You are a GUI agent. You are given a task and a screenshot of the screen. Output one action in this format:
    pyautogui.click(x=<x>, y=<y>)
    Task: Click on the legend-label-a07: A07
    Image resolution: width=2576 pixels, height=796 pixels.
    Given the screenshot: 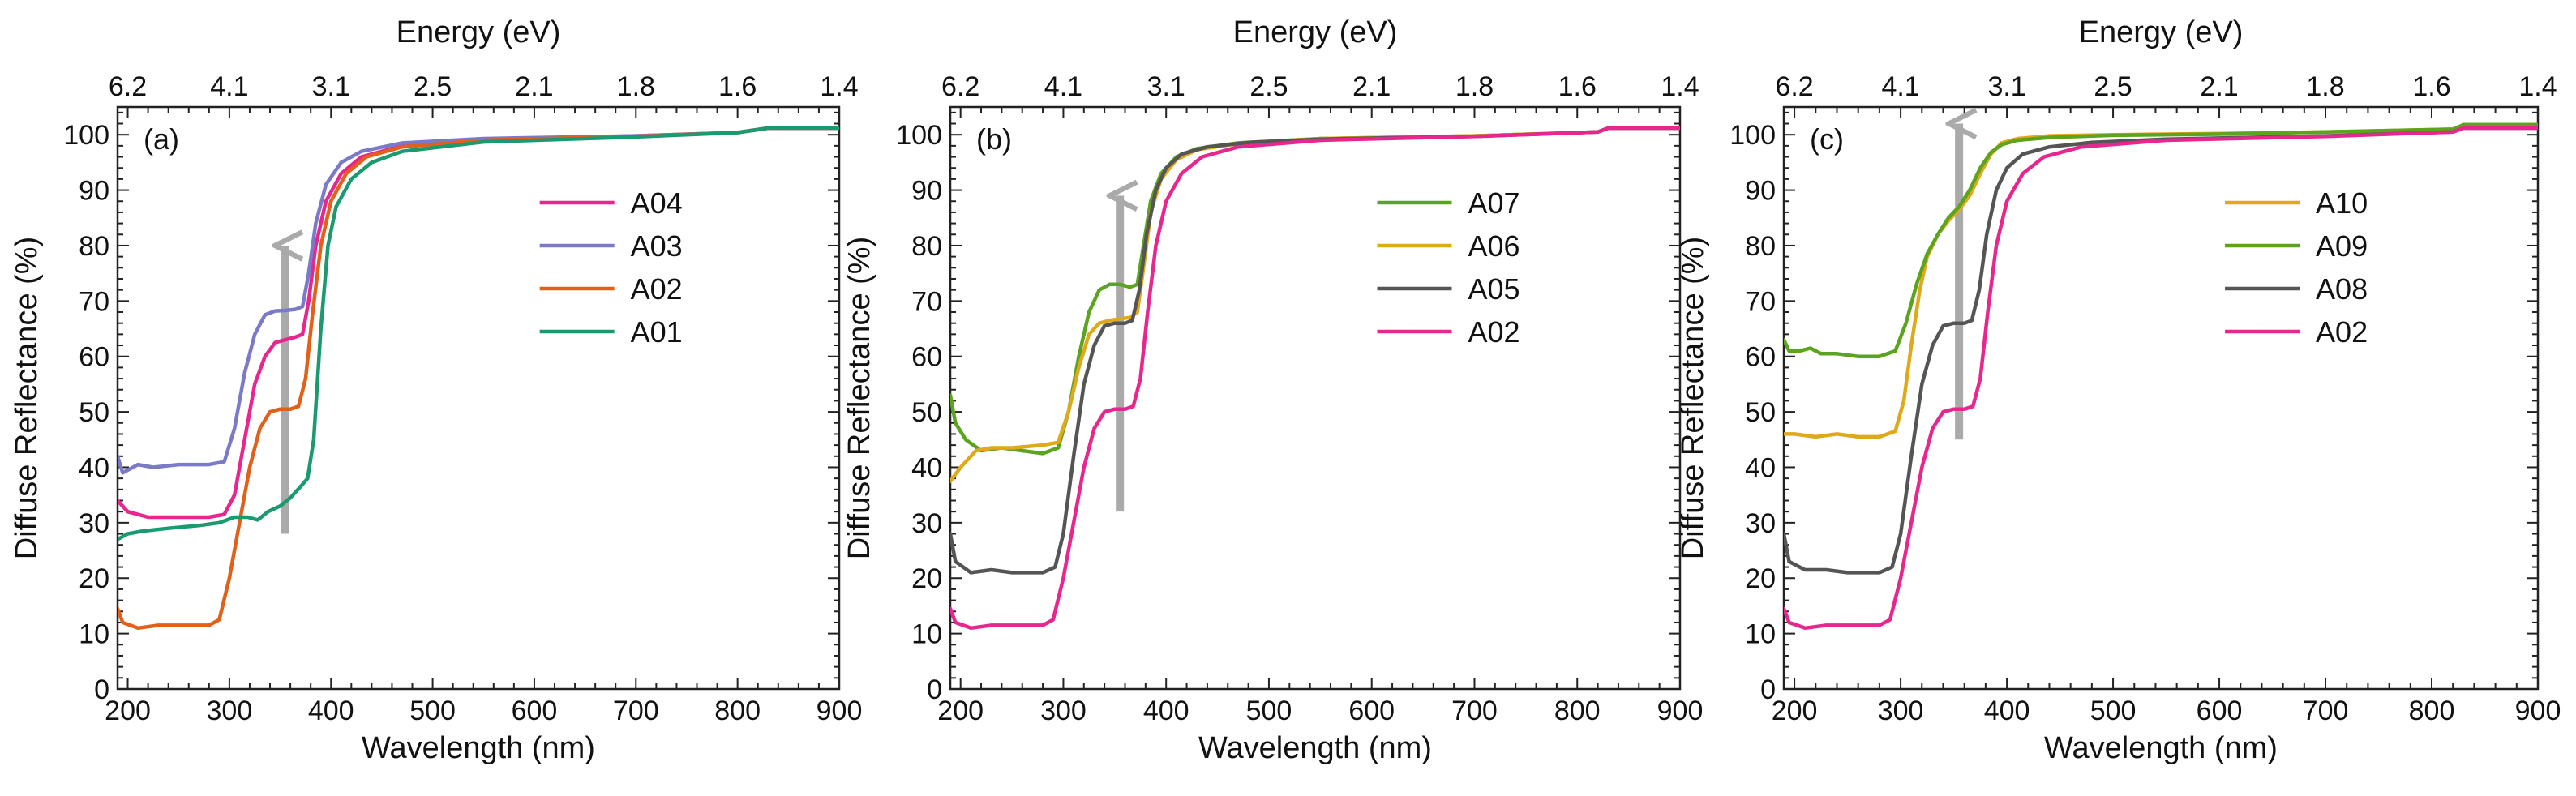 What is the action you would take?
    pyautogui.click(x=1494, y=203)
    